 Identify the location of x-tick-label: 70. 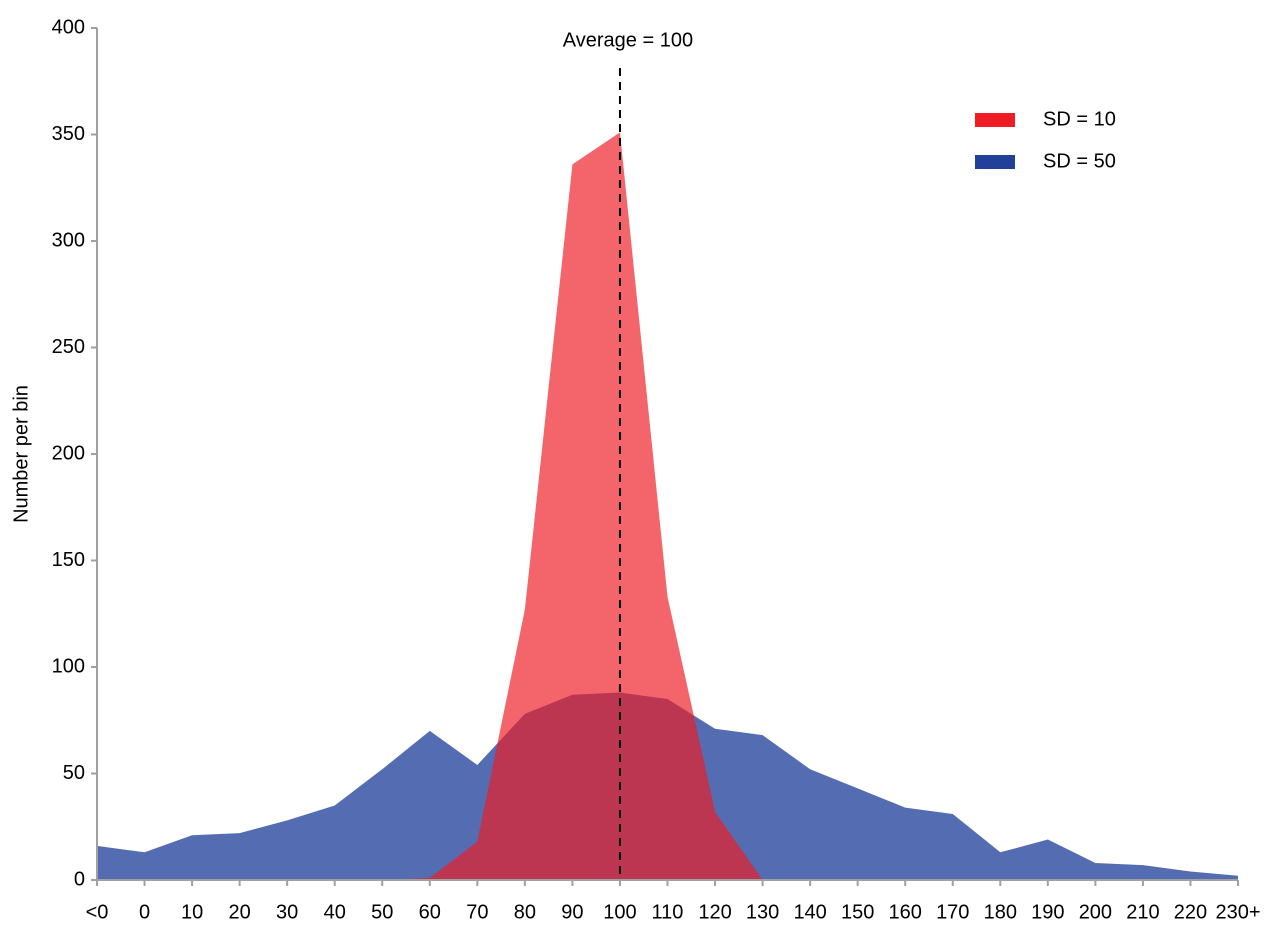
(477, 912).